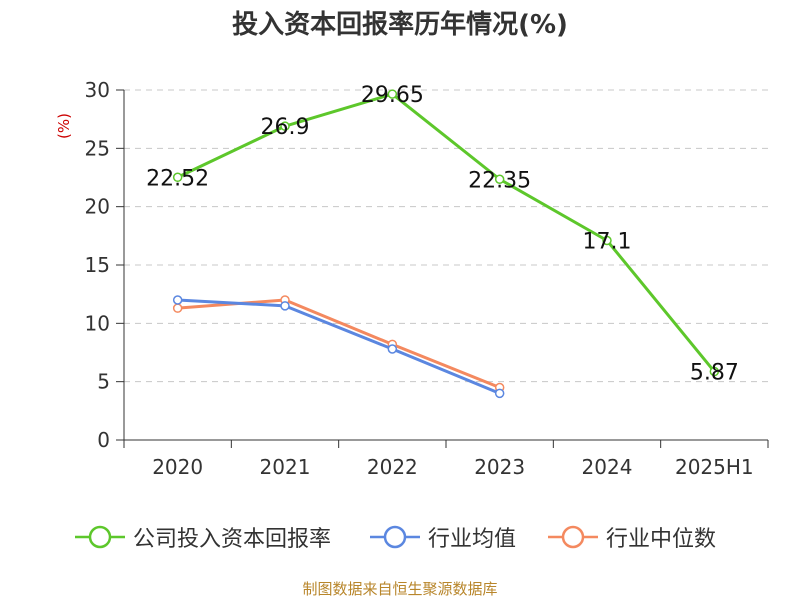 The image size is (800, 600). What do you see at coordinates (103, 382) in the screenshot?
I see `y-tick-label: 5` at bounding box center [103, 382].